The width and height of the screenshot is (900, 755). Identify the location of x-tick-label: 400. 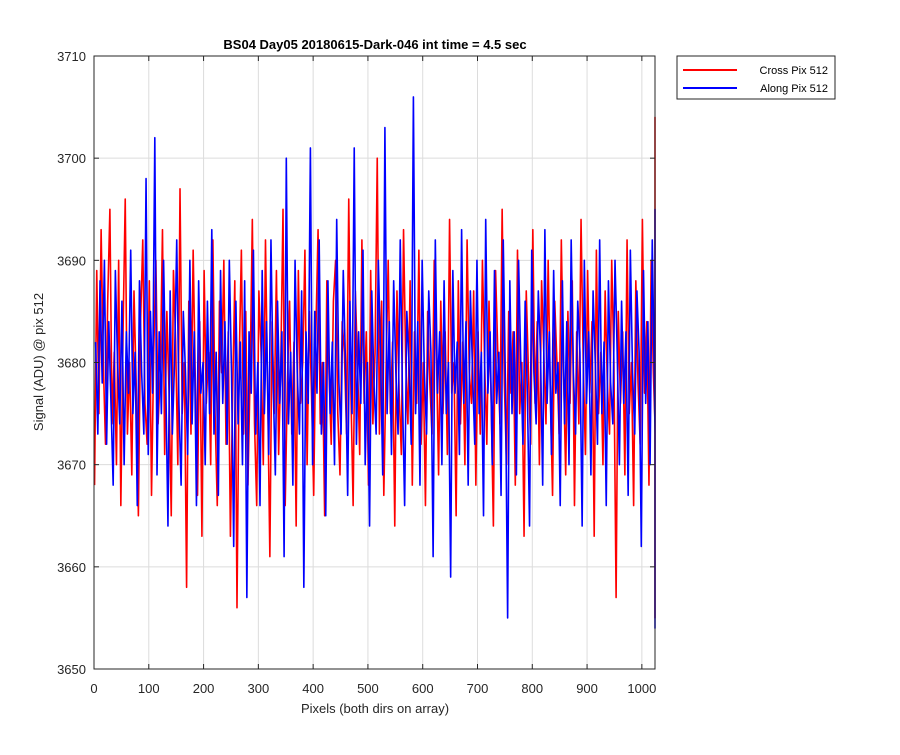
(313, 688).